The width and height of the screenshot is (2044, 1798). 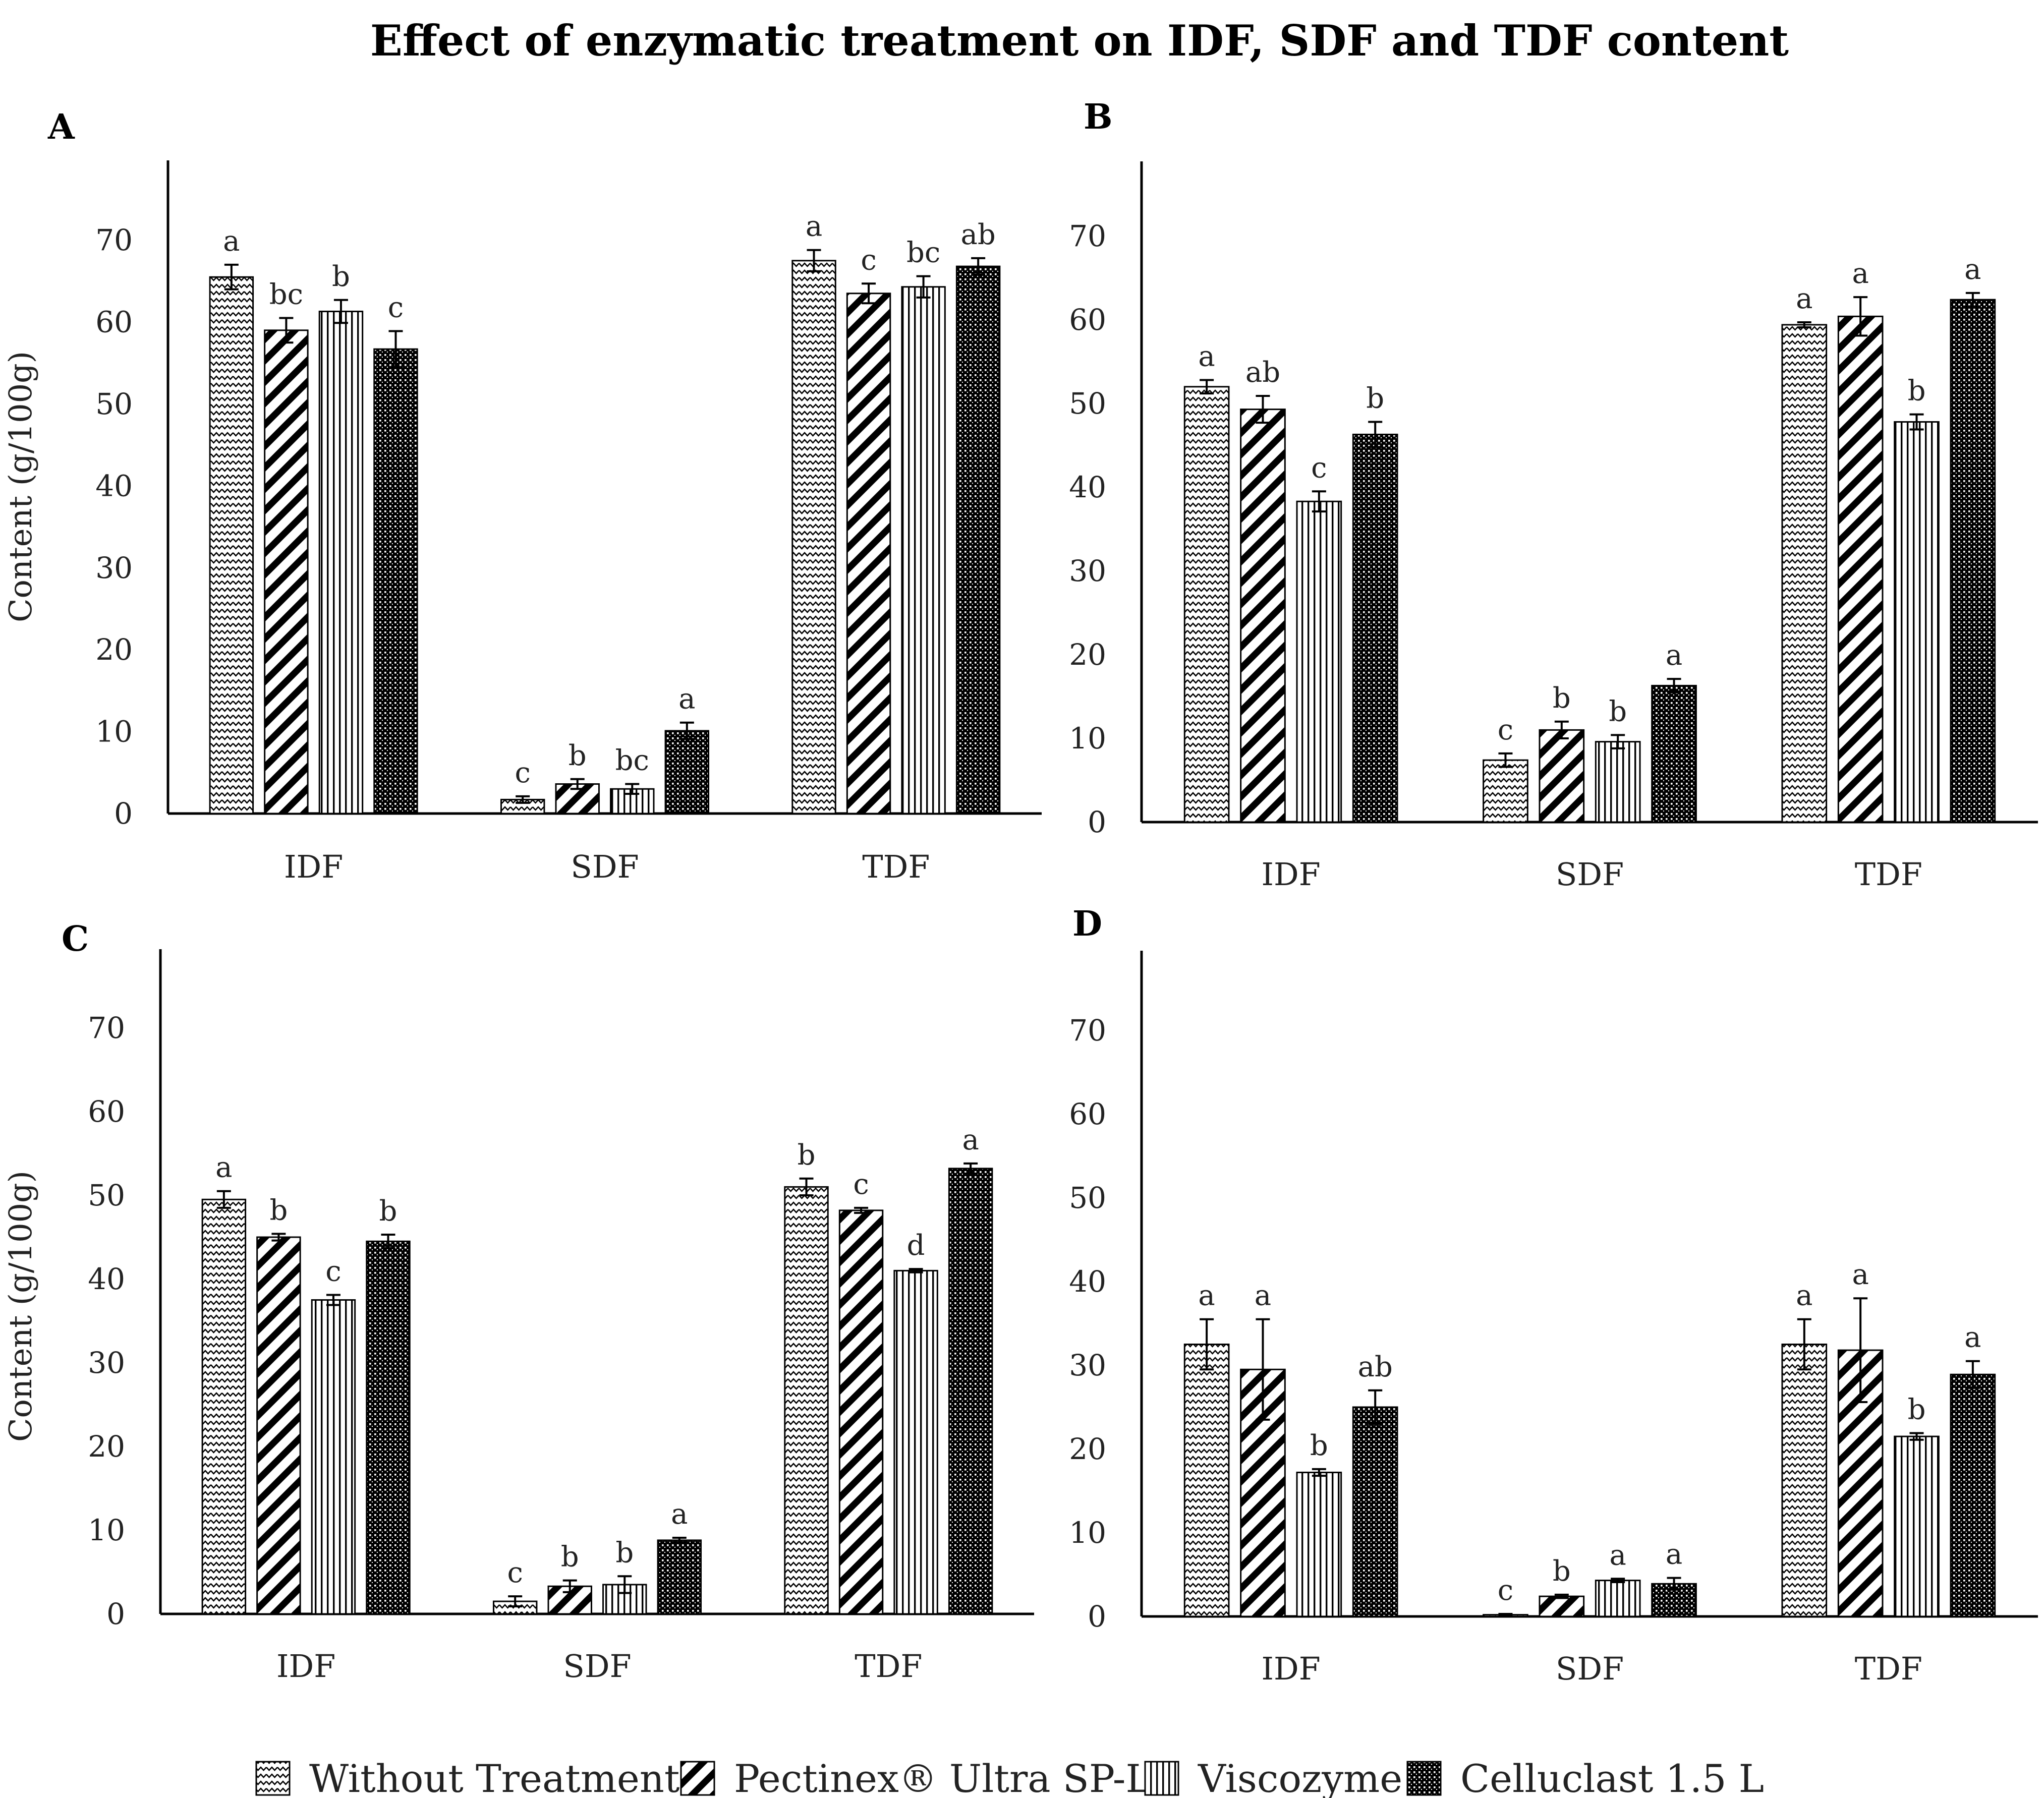 What do you see at coordinates (61, 127) in the screenshot?
I see `panel-label: A` at bounding box center [61, 127].